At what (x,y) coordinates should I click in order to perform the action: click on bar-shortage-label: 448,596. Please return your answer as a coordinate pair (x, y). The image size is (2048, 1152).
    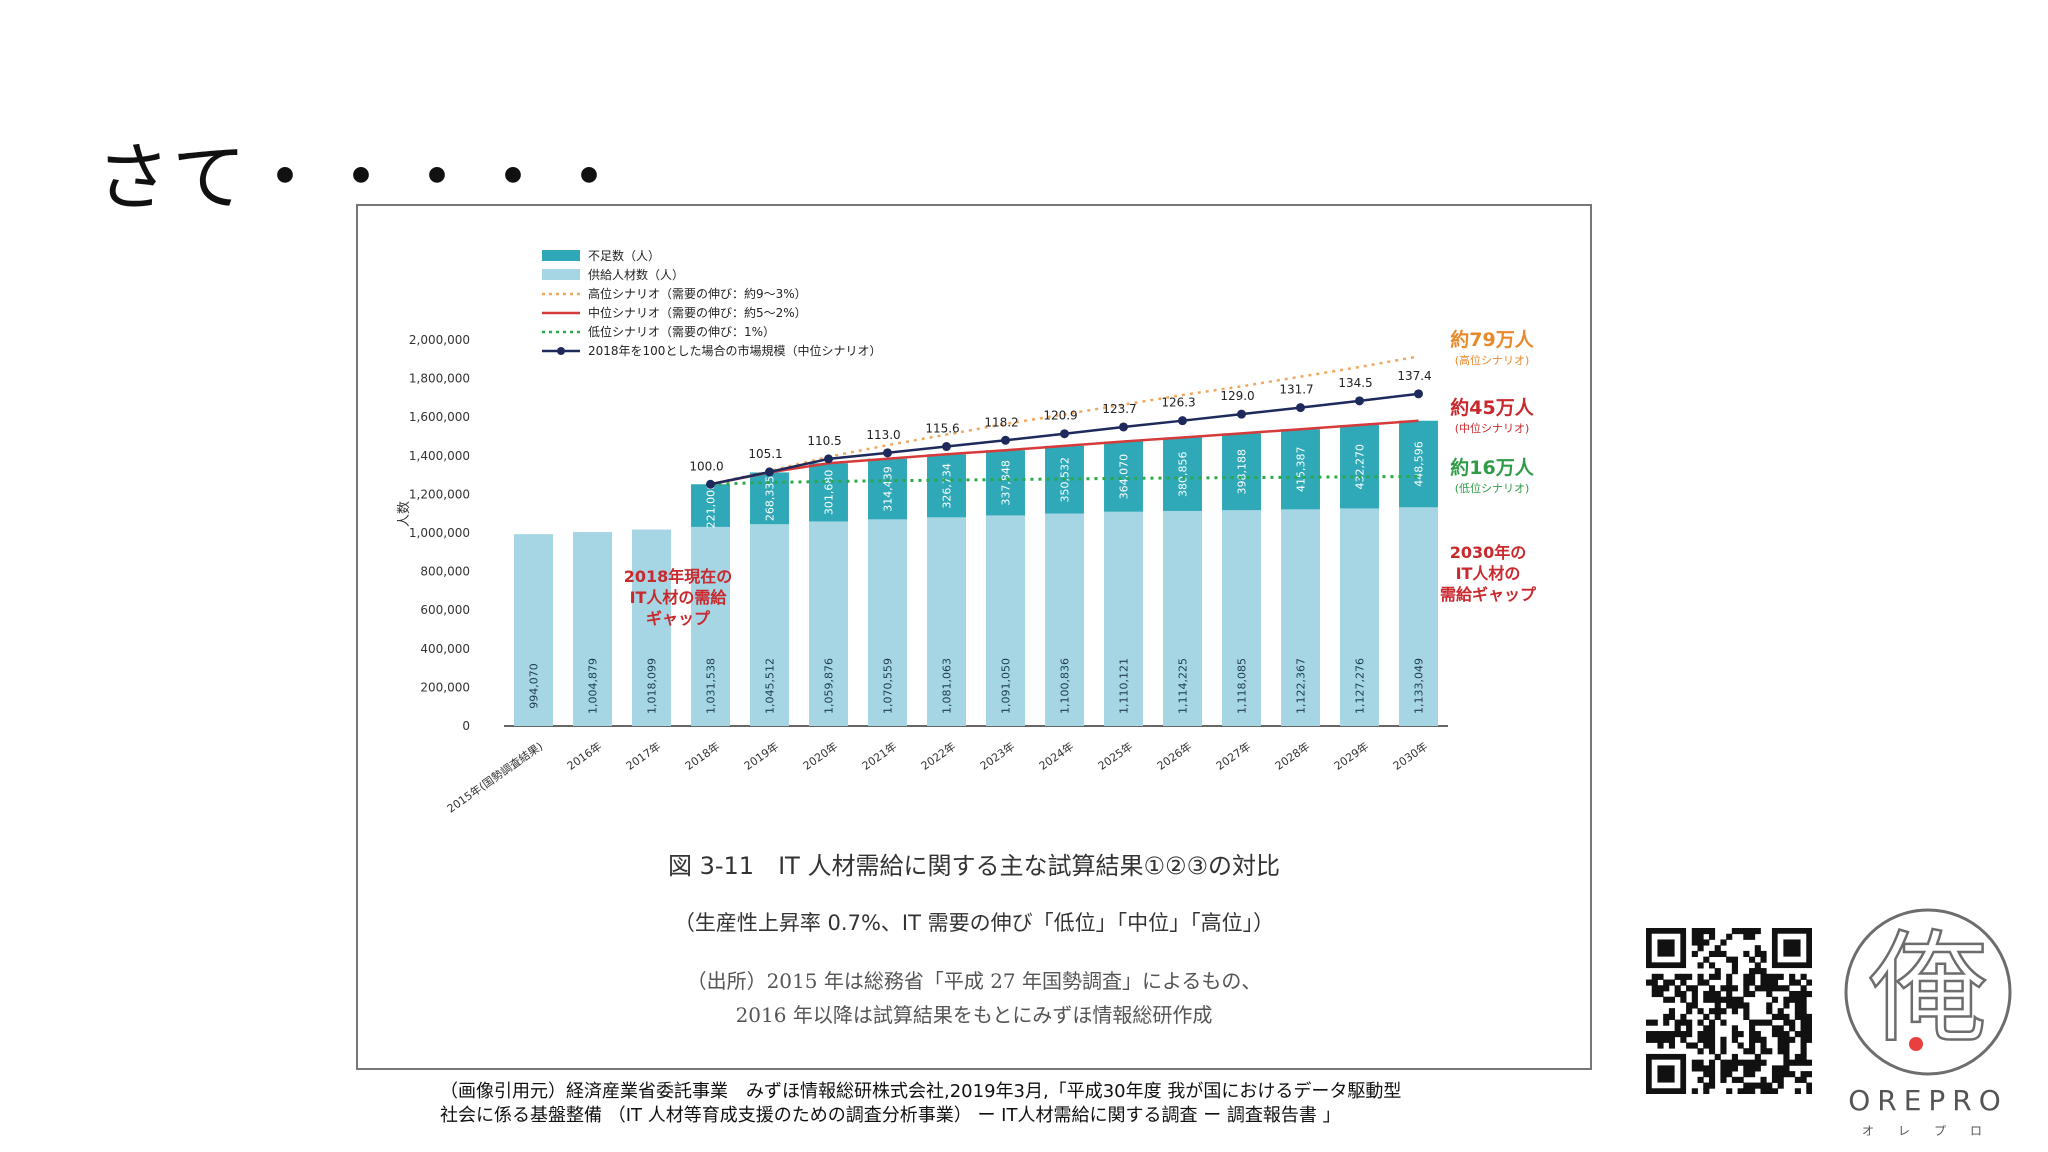
    Looking at the image, I should click on (1419, 464).